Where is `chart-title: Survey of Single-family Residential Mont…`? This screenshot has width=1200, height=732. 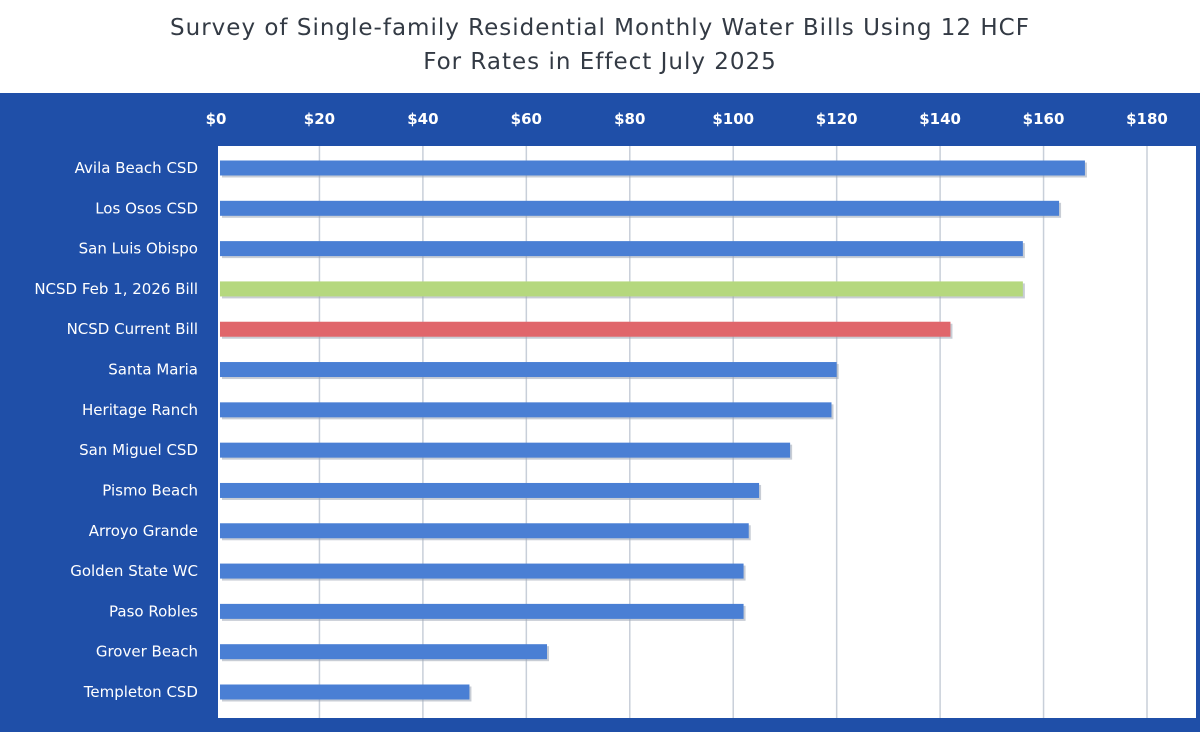 chart-title: Survey of Single-family Residential Mont… is located at coordinates (600, 28).